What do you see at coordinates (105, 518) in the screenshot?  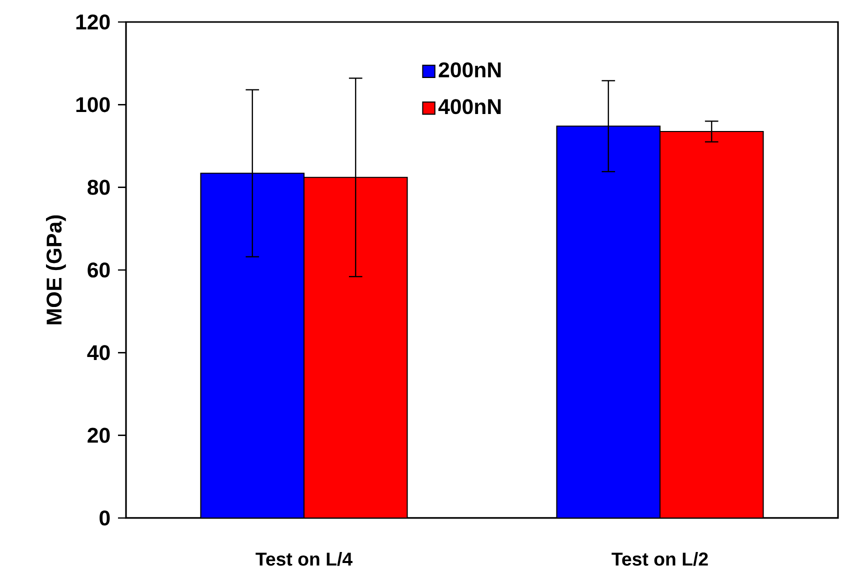 I see `y-tick-label: 0` at bounding box center [105, 518].